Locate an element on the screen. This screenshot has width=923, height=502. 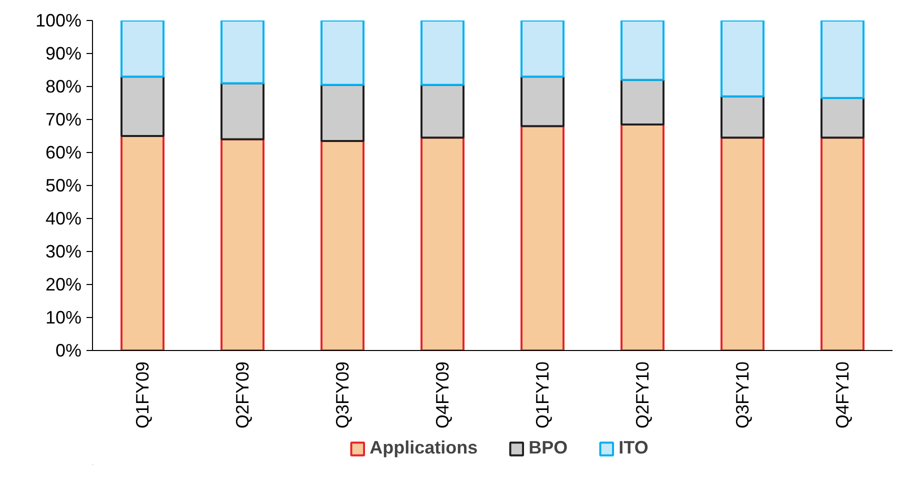
y-tick-label: 0% is located at coordinates (68, 350).